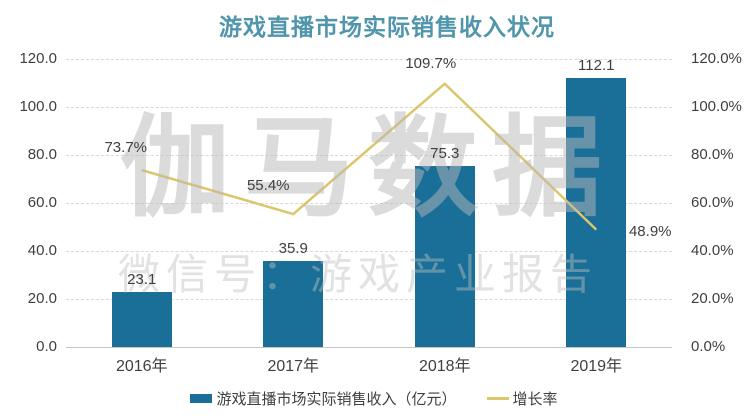 The height and width of the screenshot is (416, 748). What do you see at coordinates (716, 58) in the screenshot?
I see `right-axis-tick: 120.0%` at bounding box center [716, 58].